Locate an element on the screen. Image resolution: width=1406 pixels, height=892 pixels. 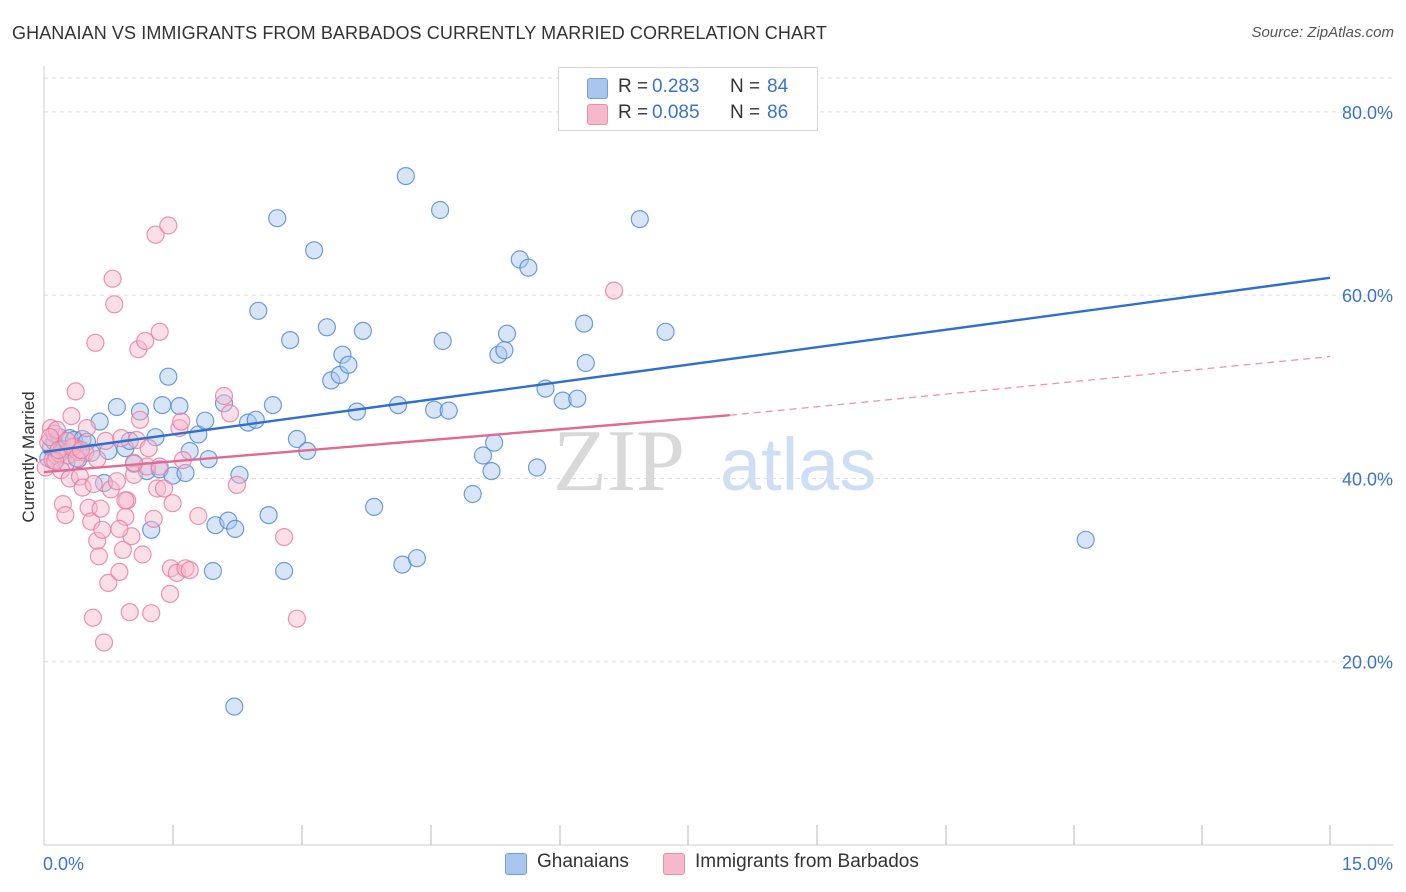
r-label: R = is located at coordinates (633, 112).